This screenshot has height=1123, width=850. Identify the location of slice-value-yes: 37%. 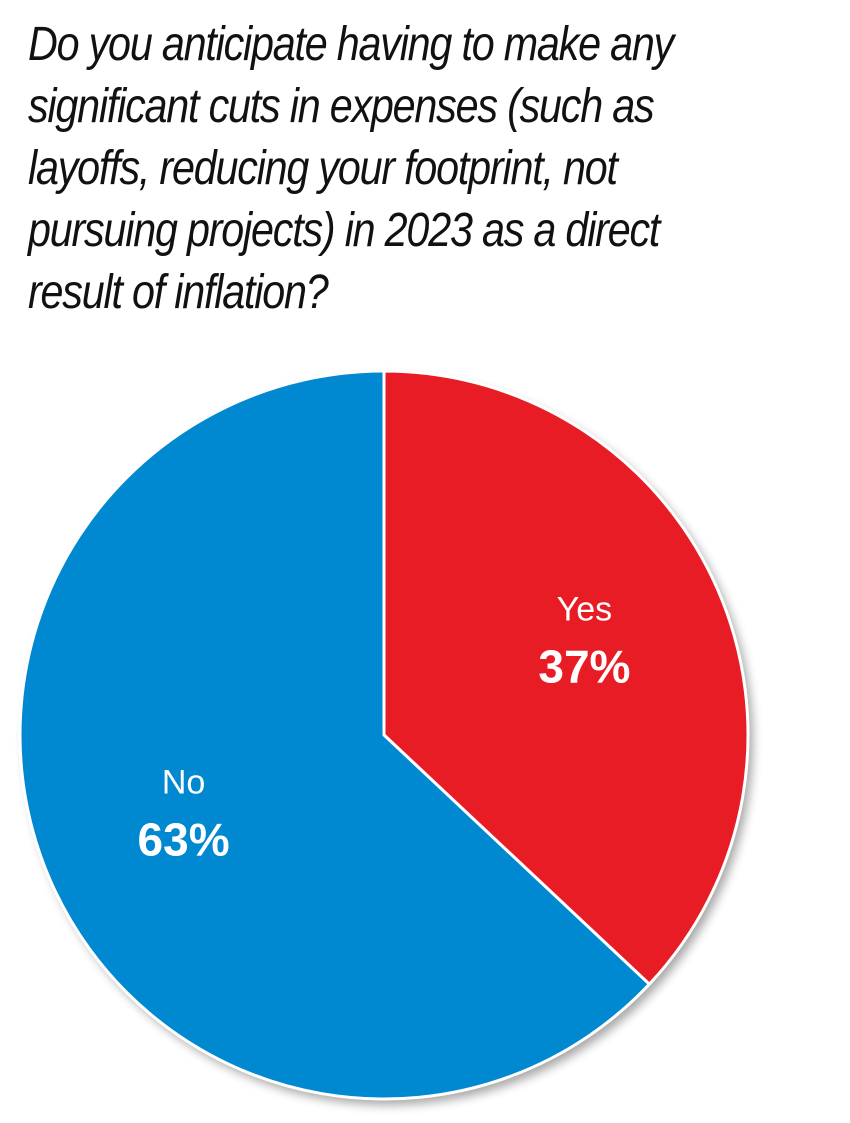
(584, 666).